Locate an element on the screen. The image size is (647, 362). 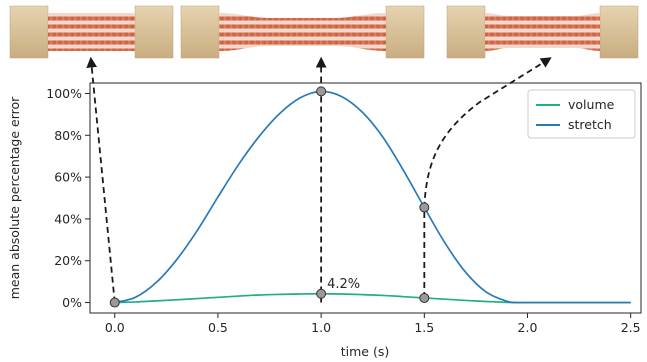
y-axis-label: mean absolute percentage error is located at coordinates (14, 197).